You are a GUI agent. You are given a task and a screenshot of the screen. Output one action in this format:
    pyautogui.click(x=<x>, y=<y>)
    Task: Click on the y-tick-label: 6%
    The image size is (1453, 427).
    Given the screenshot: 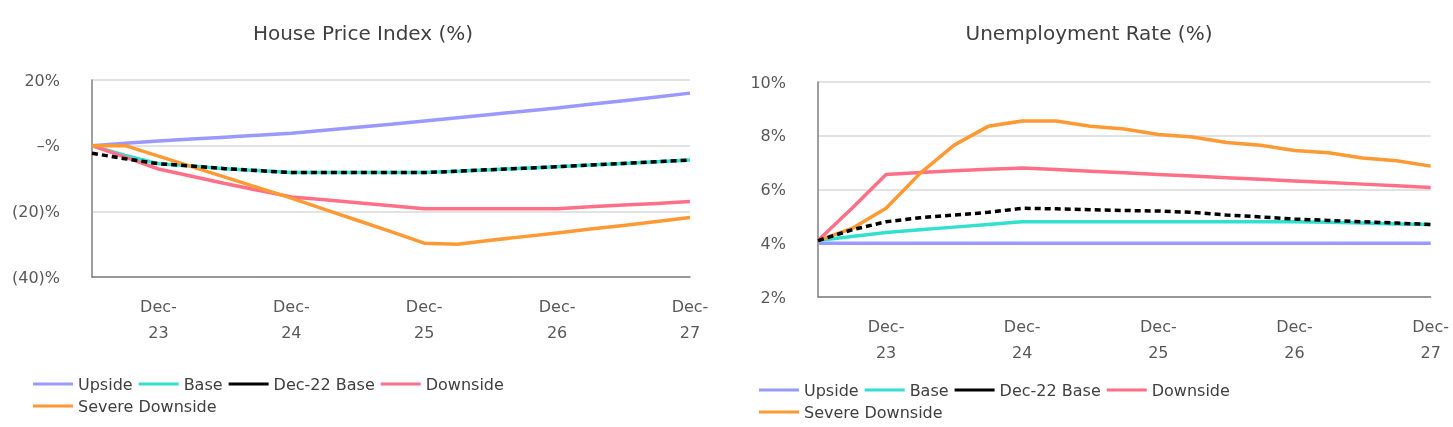 What is the action you would take?
    pyautogui.click(x=773, y=189)
    